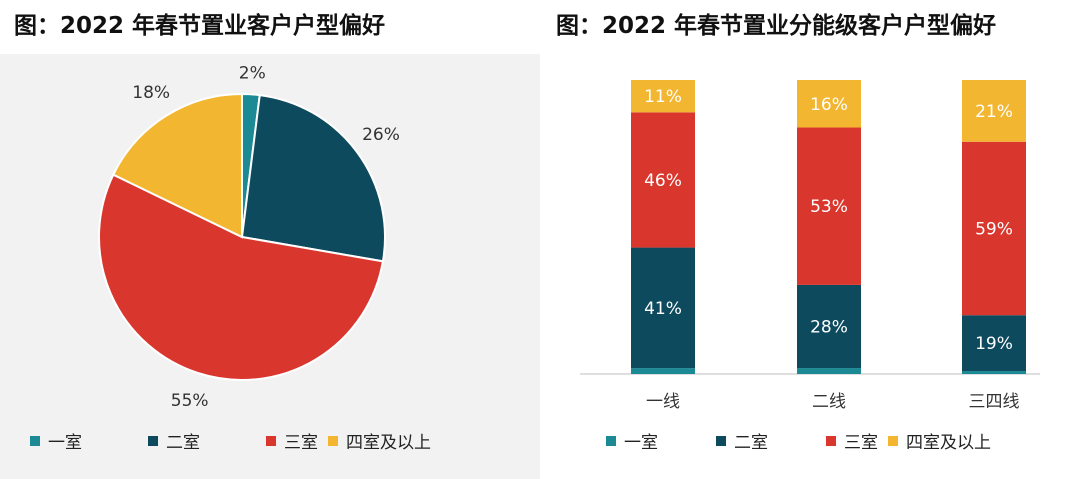 The width and height of the screenshot is (1080, 479). What do you see at coordinates (948, 443) in the screenshot?
I see `bar-legend-label-four-plus: 四室及以上` at bounding box center [948, 443].